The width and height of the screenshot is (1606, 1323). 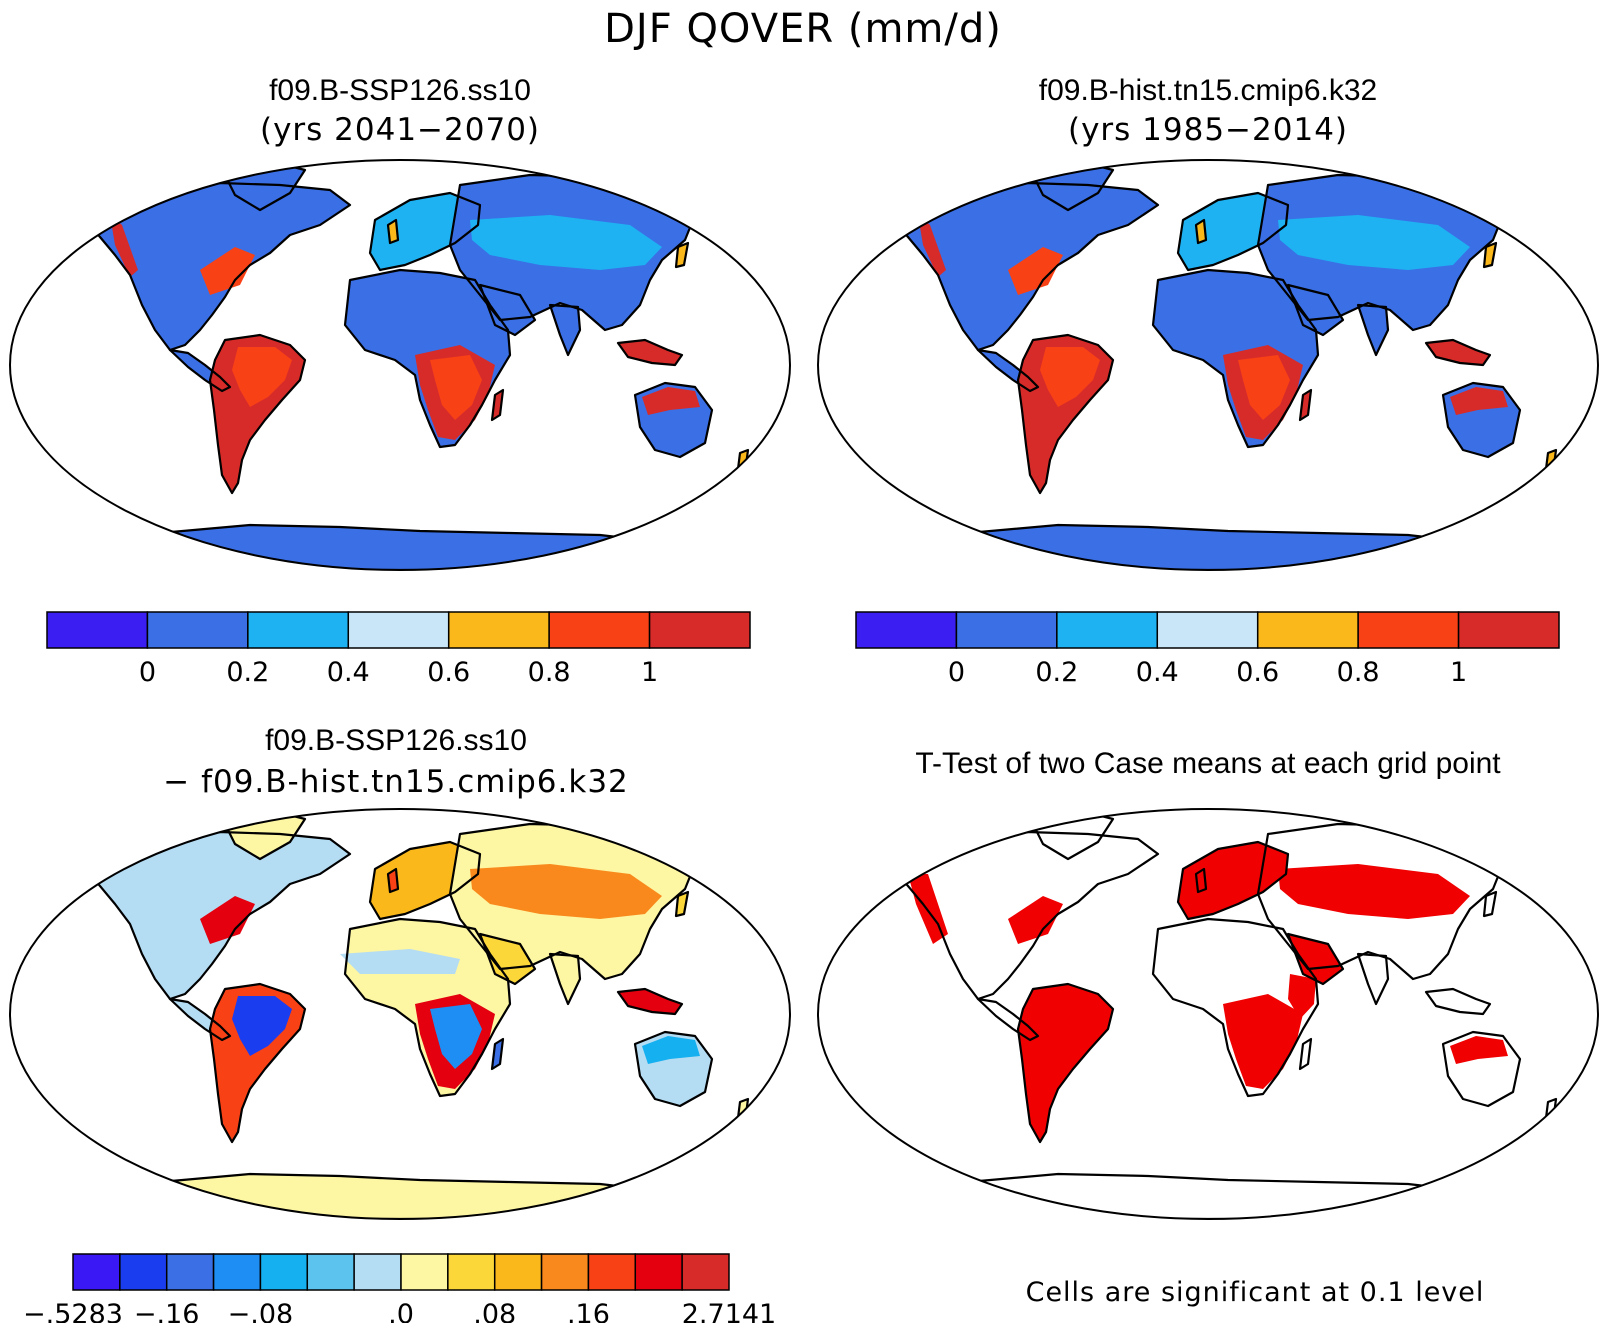 What do you see at coordinates (448, 672) in the screenshot?
I see `colorbar-tick-label: 0.6` at bounding box center [448, 672].